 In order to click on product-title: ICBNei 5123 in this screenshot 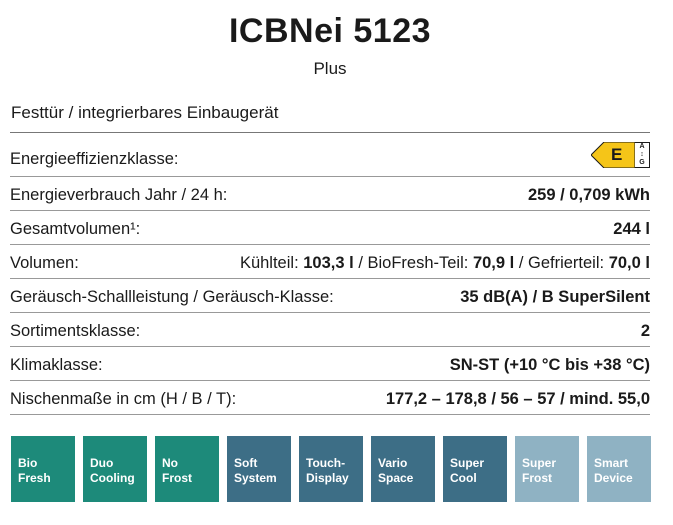, I will do `click(330, 31)`.